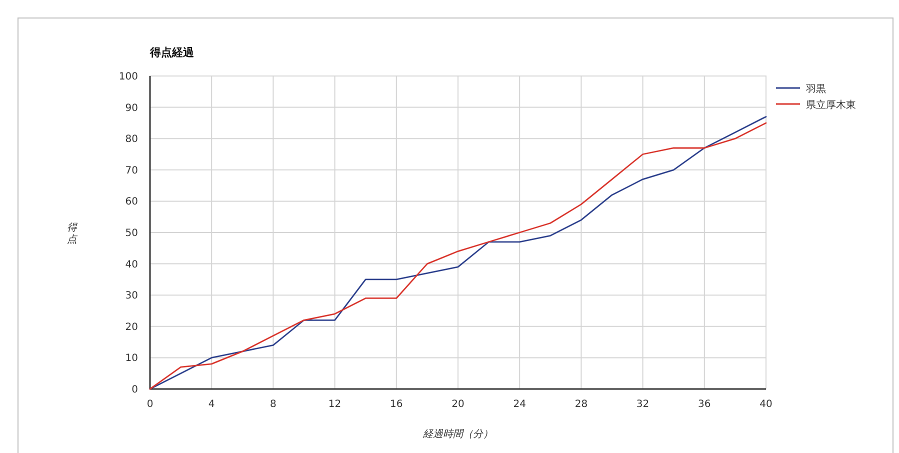  Describe the element at coordinates (704, 404) in the screenshot. I see `x-tick-label: 36` at that location.